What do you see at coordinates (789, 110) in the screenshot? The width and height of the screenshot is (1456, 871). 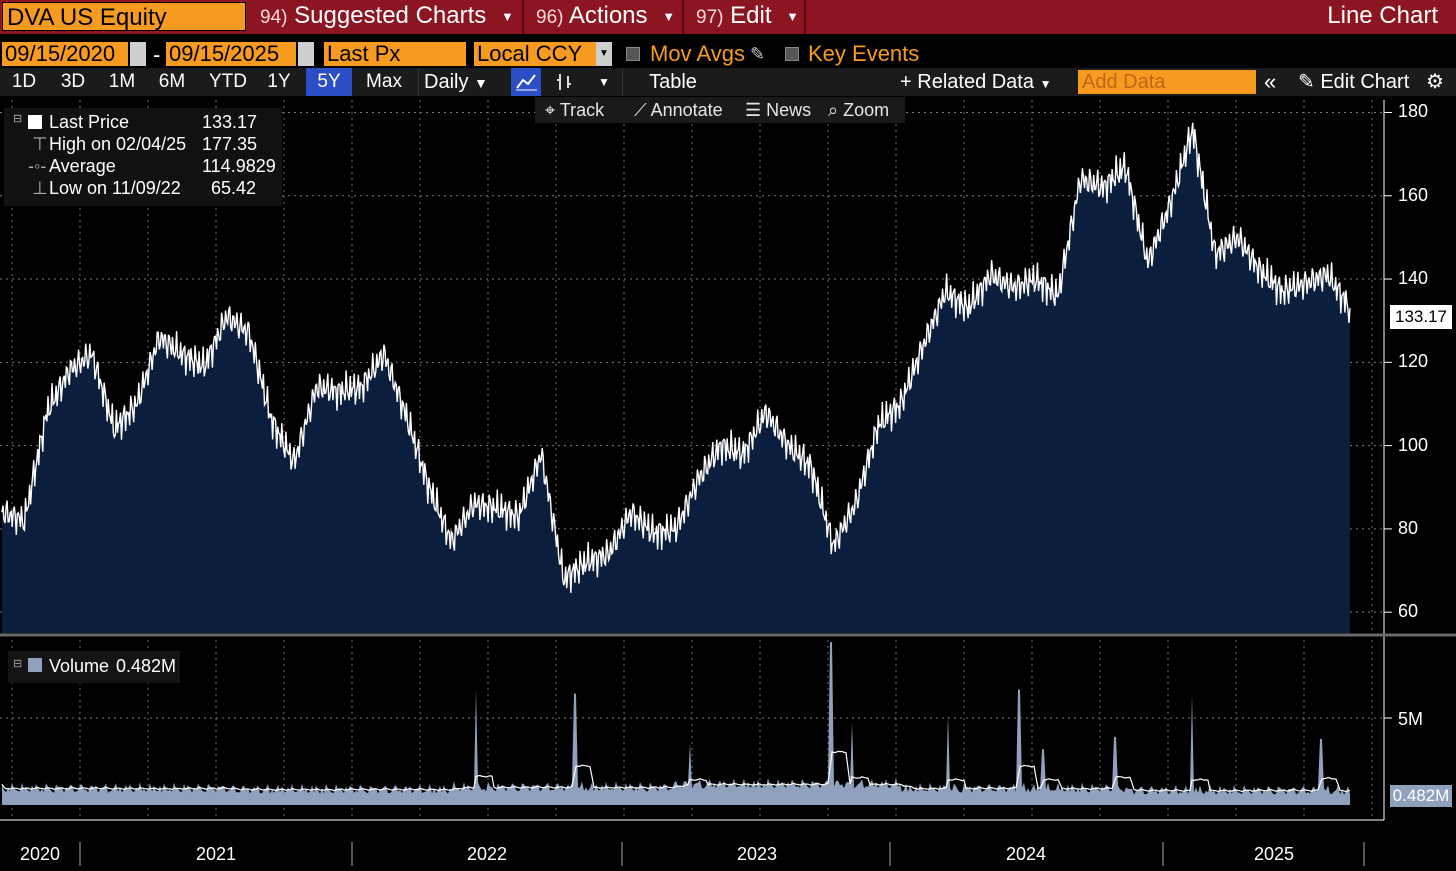 I see `news-label: News` at bounding box center [789, 110].